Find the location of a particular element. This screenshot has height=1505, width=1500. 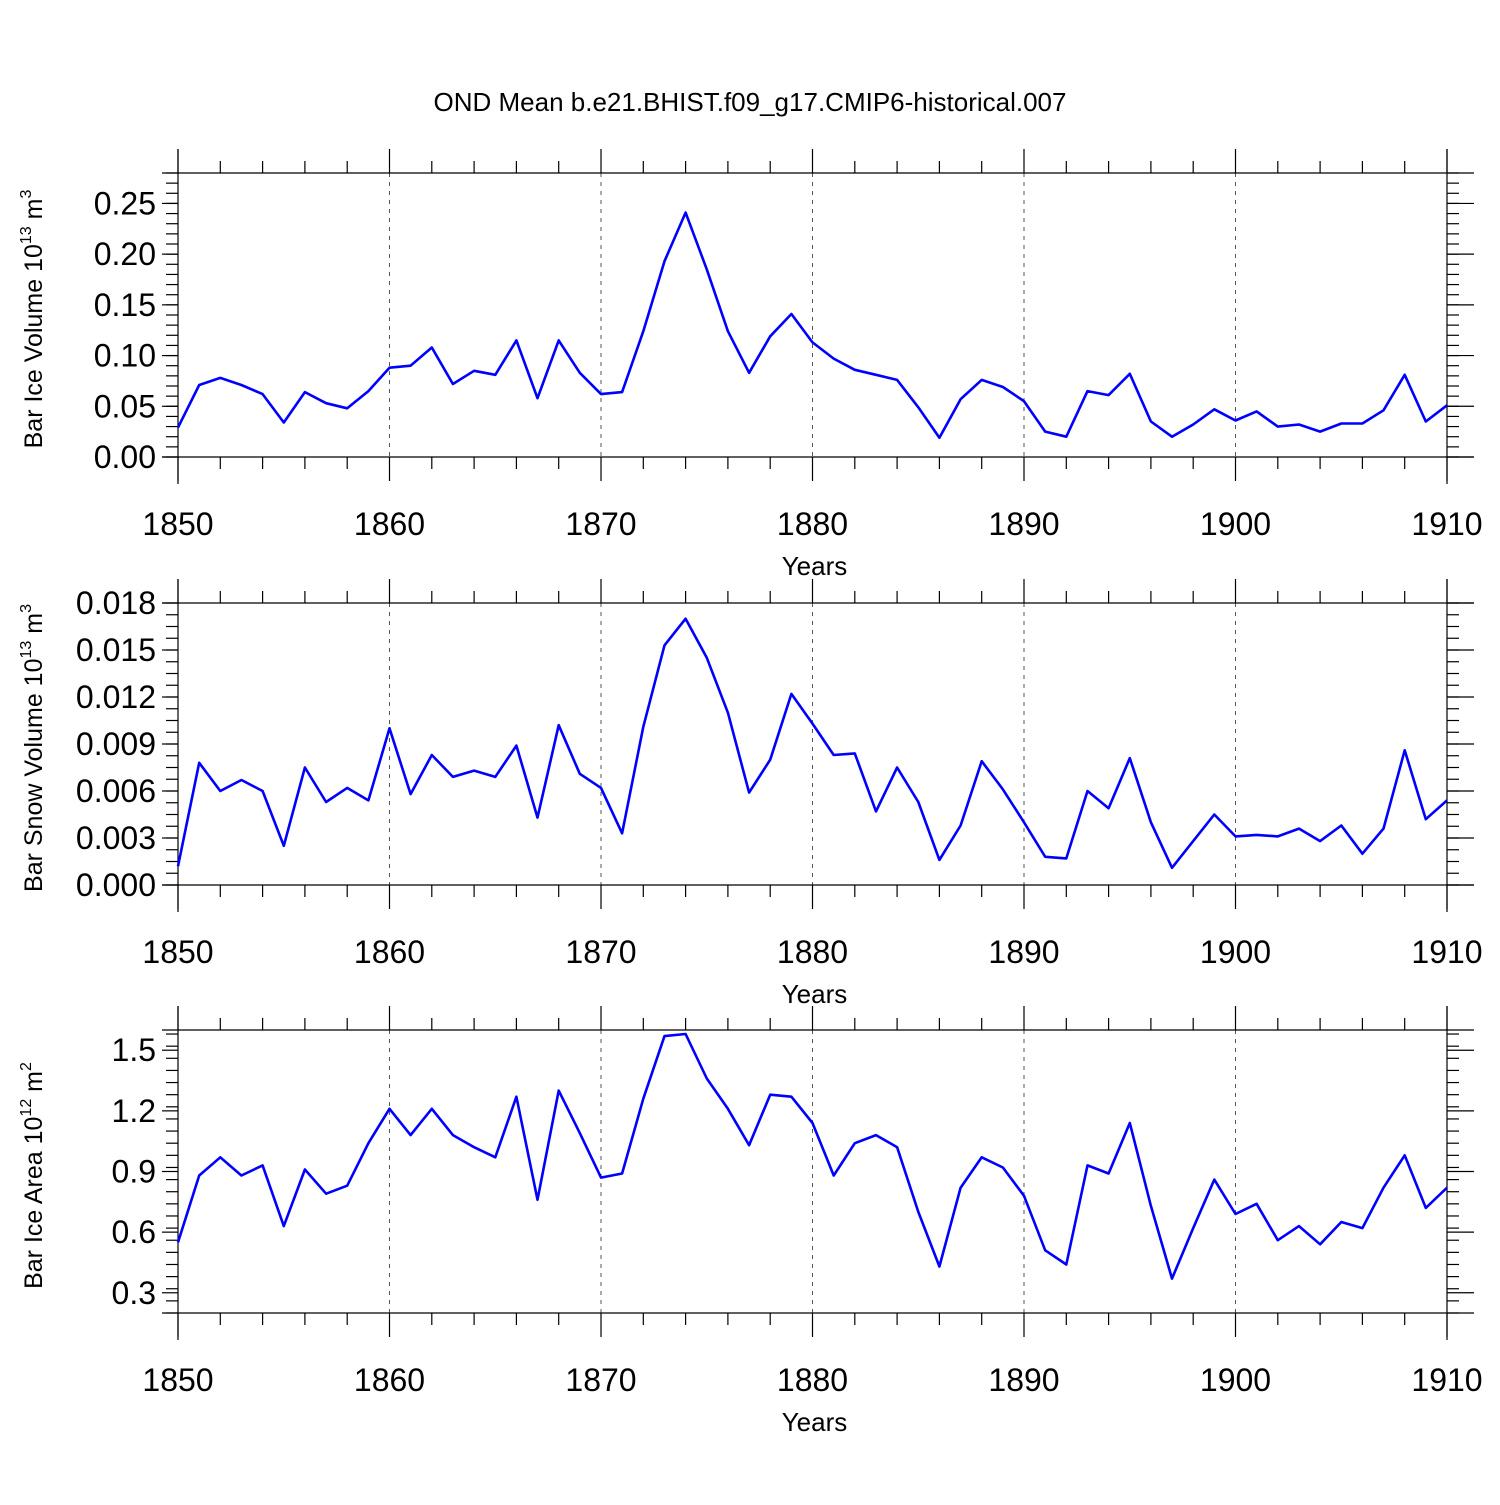

y-axis-label: Bar Ice Volume 1013 m3 is located at coordinates (33, 319).